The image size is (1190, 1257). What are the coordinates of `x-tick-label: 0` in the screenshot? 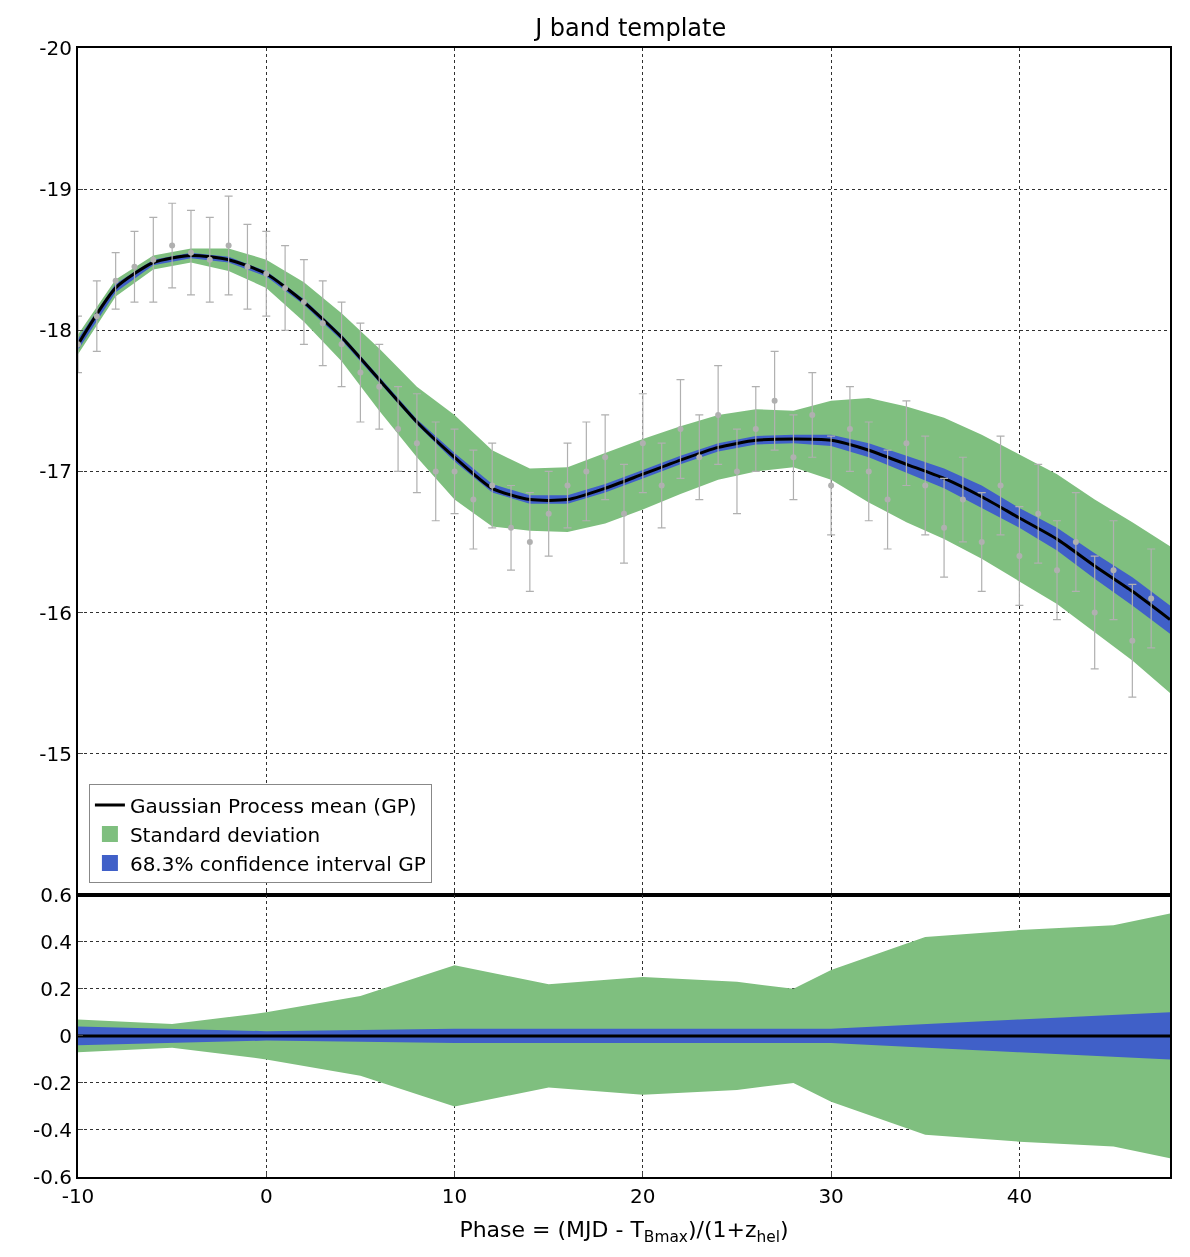 It's located at (266, 1196).